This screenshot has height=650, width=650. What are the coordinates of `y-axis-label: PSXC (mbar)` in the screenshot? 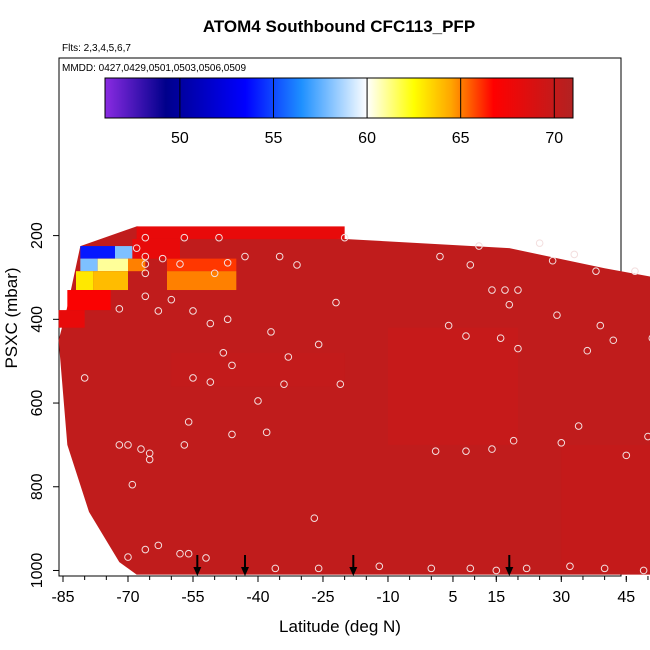 It's located at (11, 317).